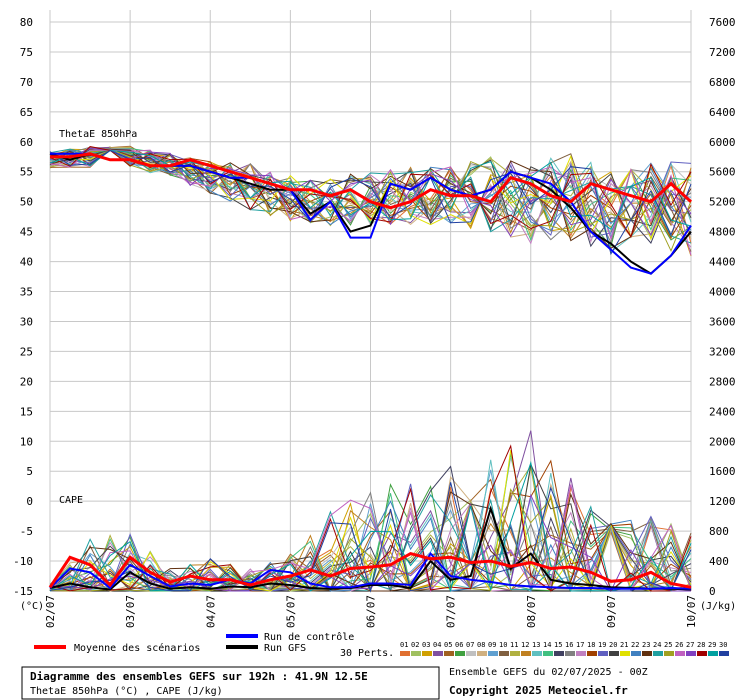 The image size is (740, 700). Describe the element at coordinates (367, 653) in the screenshot. I see `legend-perts-label: 30 Perts.` at that location.